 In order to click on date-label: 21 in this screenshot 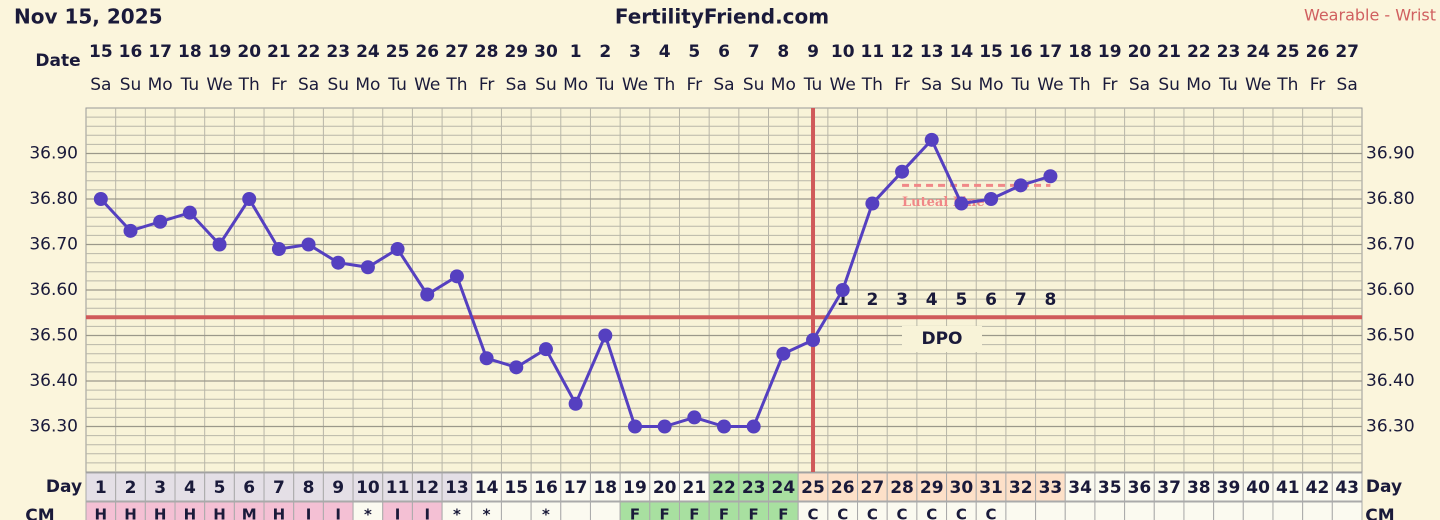, I will do `click(1169, 52)`.